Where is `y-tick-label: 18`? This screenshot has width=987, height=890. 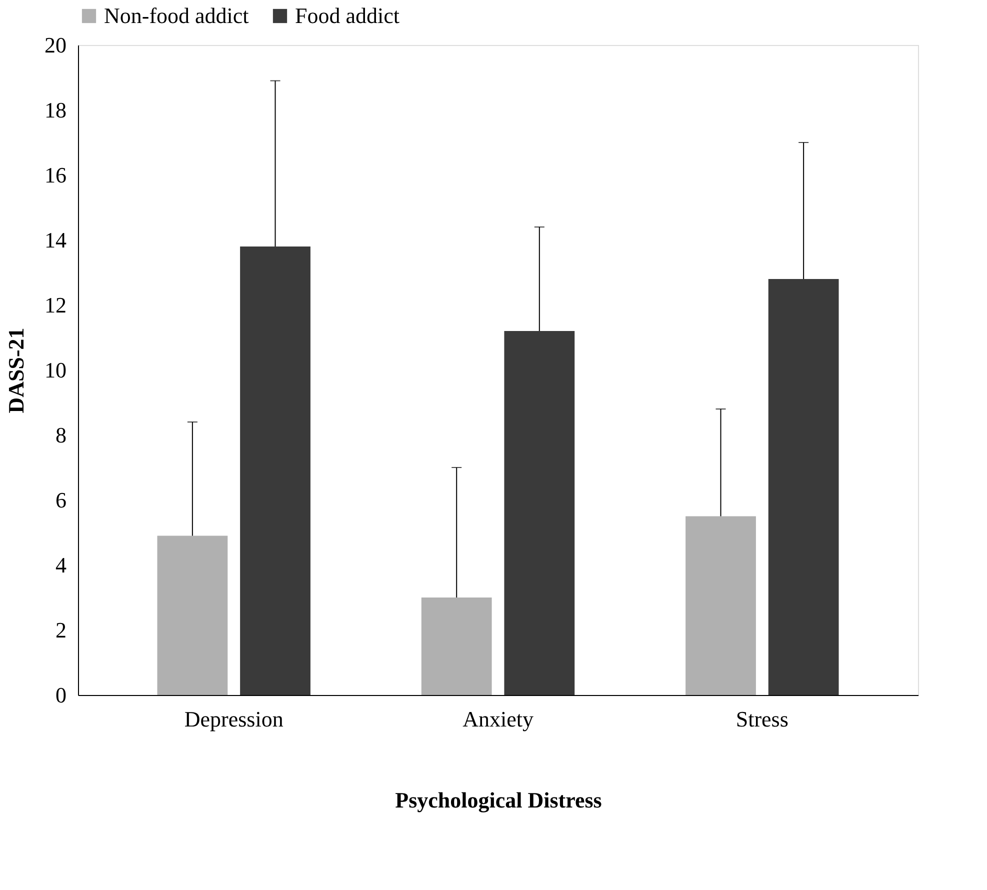
y-tick-label: 18 is located at coordinates (55, 110).